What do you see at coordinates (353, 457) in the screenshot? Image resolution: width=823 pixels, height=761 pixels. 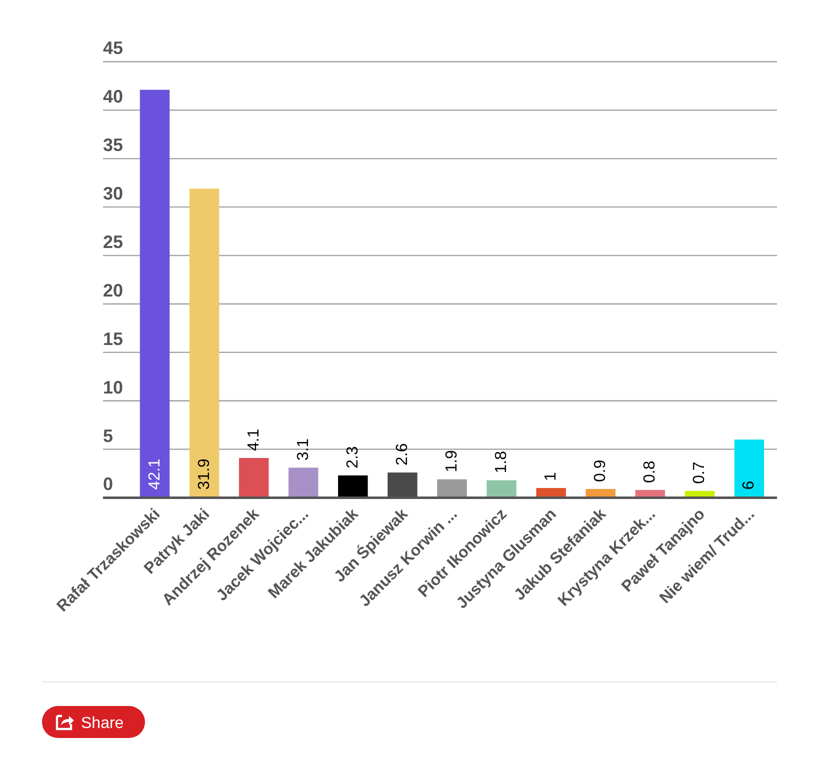 I see `data-label: 2.3` at bounding box center [353, 457].